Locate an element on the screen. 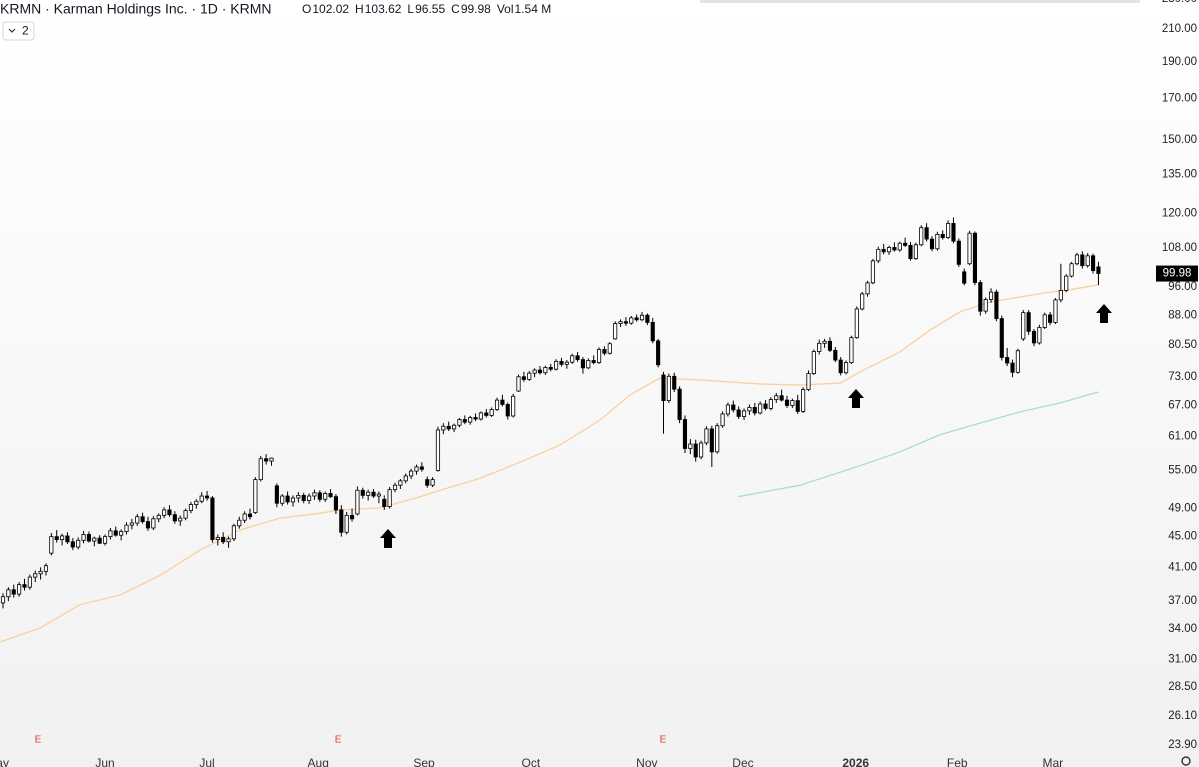 This screenshot has width=1199, height=767. y-tick-label: 96.00 is located at coordinates (1182, 287).